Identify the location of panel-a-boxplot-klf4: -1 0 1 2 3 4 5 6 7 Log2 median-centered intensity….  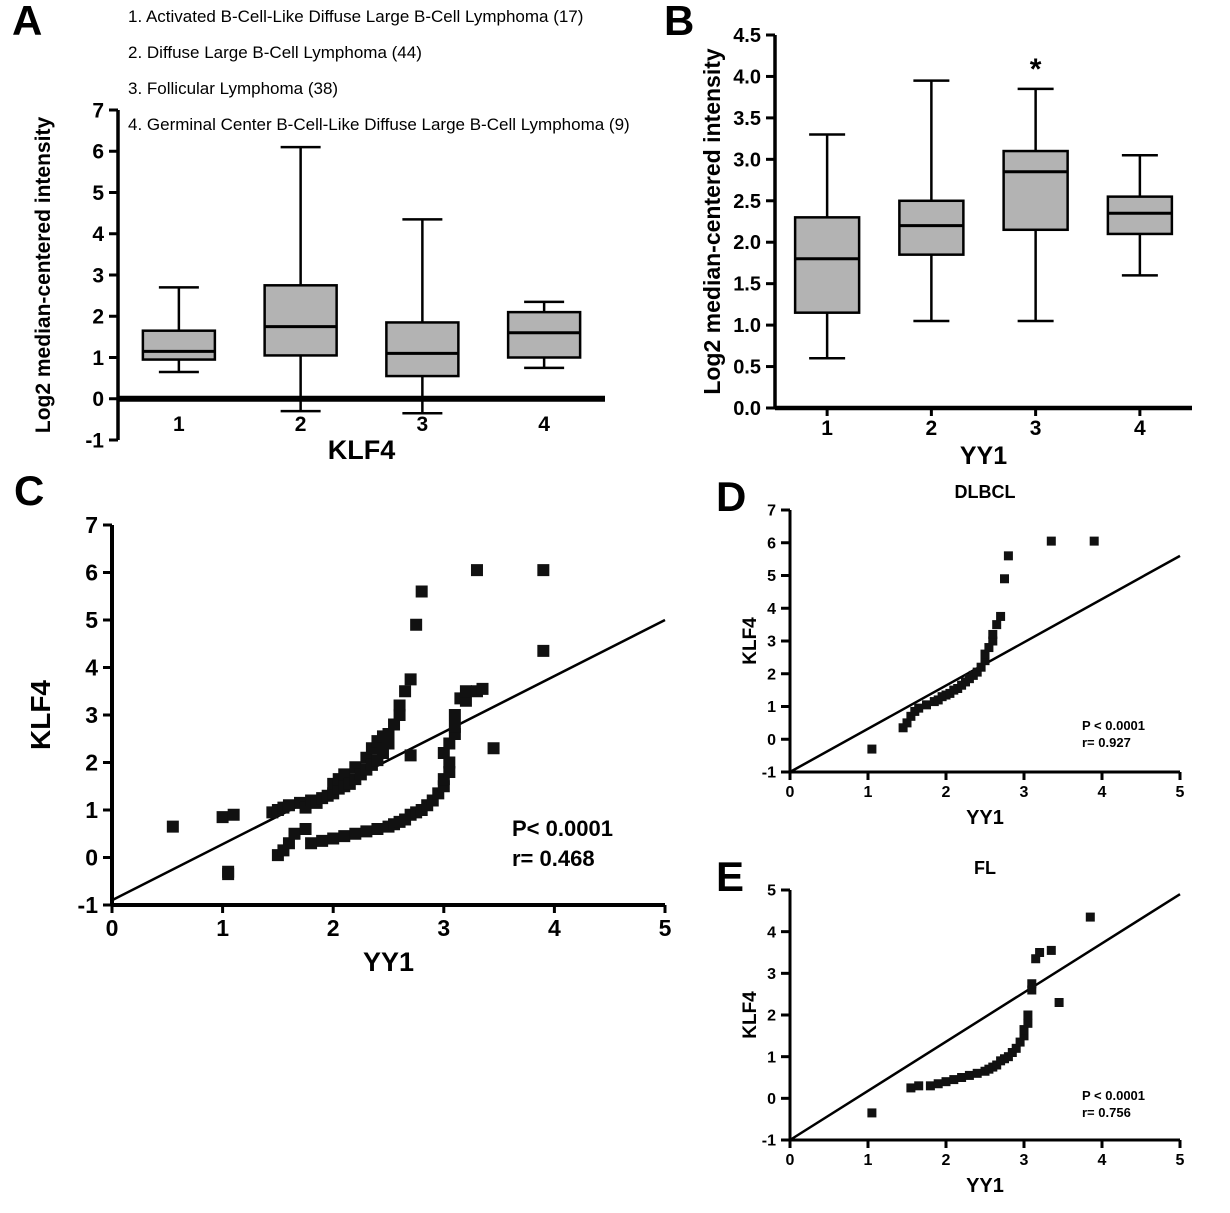
(318, 282).